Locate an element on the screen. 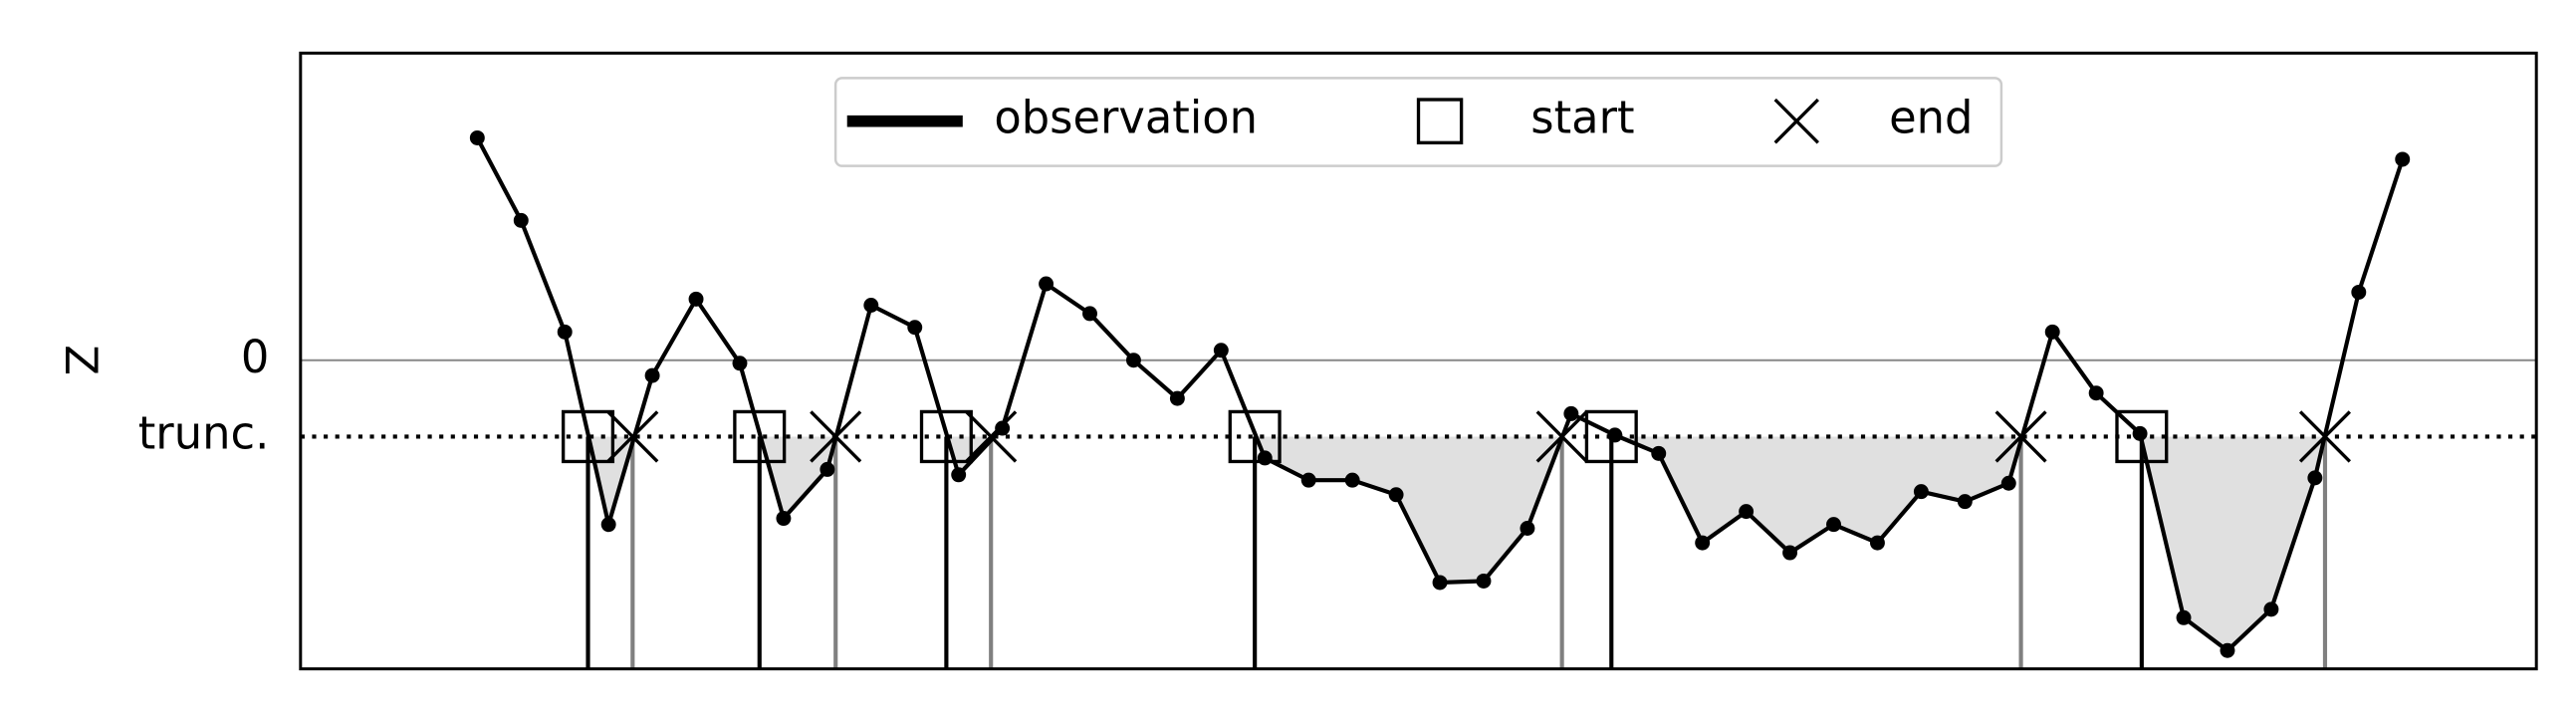 This screenshot has width=2576, height=717. legend-label: end is located at coordinates (1931, 118).